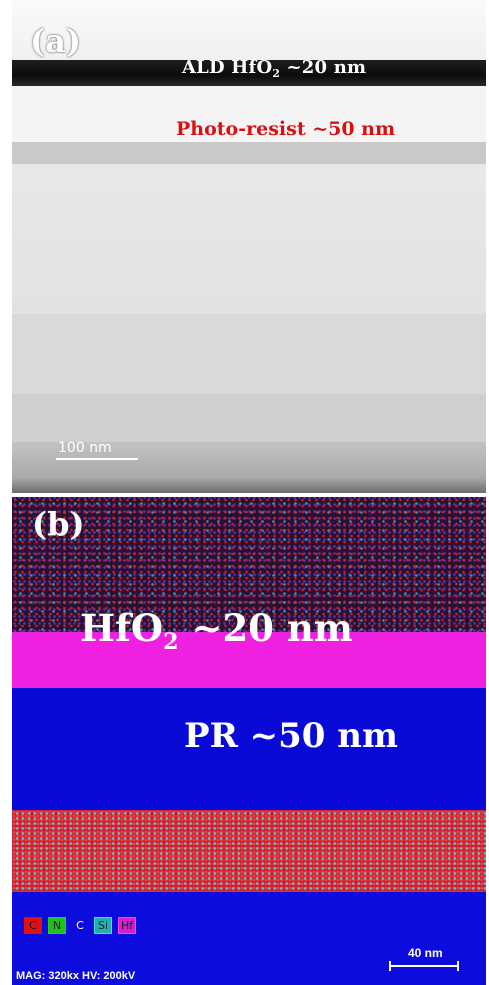 Image resolution: width=489 pixels, height=985 pixels. Describe the element at coordinates (76, 976) in the screenshot. I see `magnification-info: MAG: 320kx HV: 200kV` at that location.